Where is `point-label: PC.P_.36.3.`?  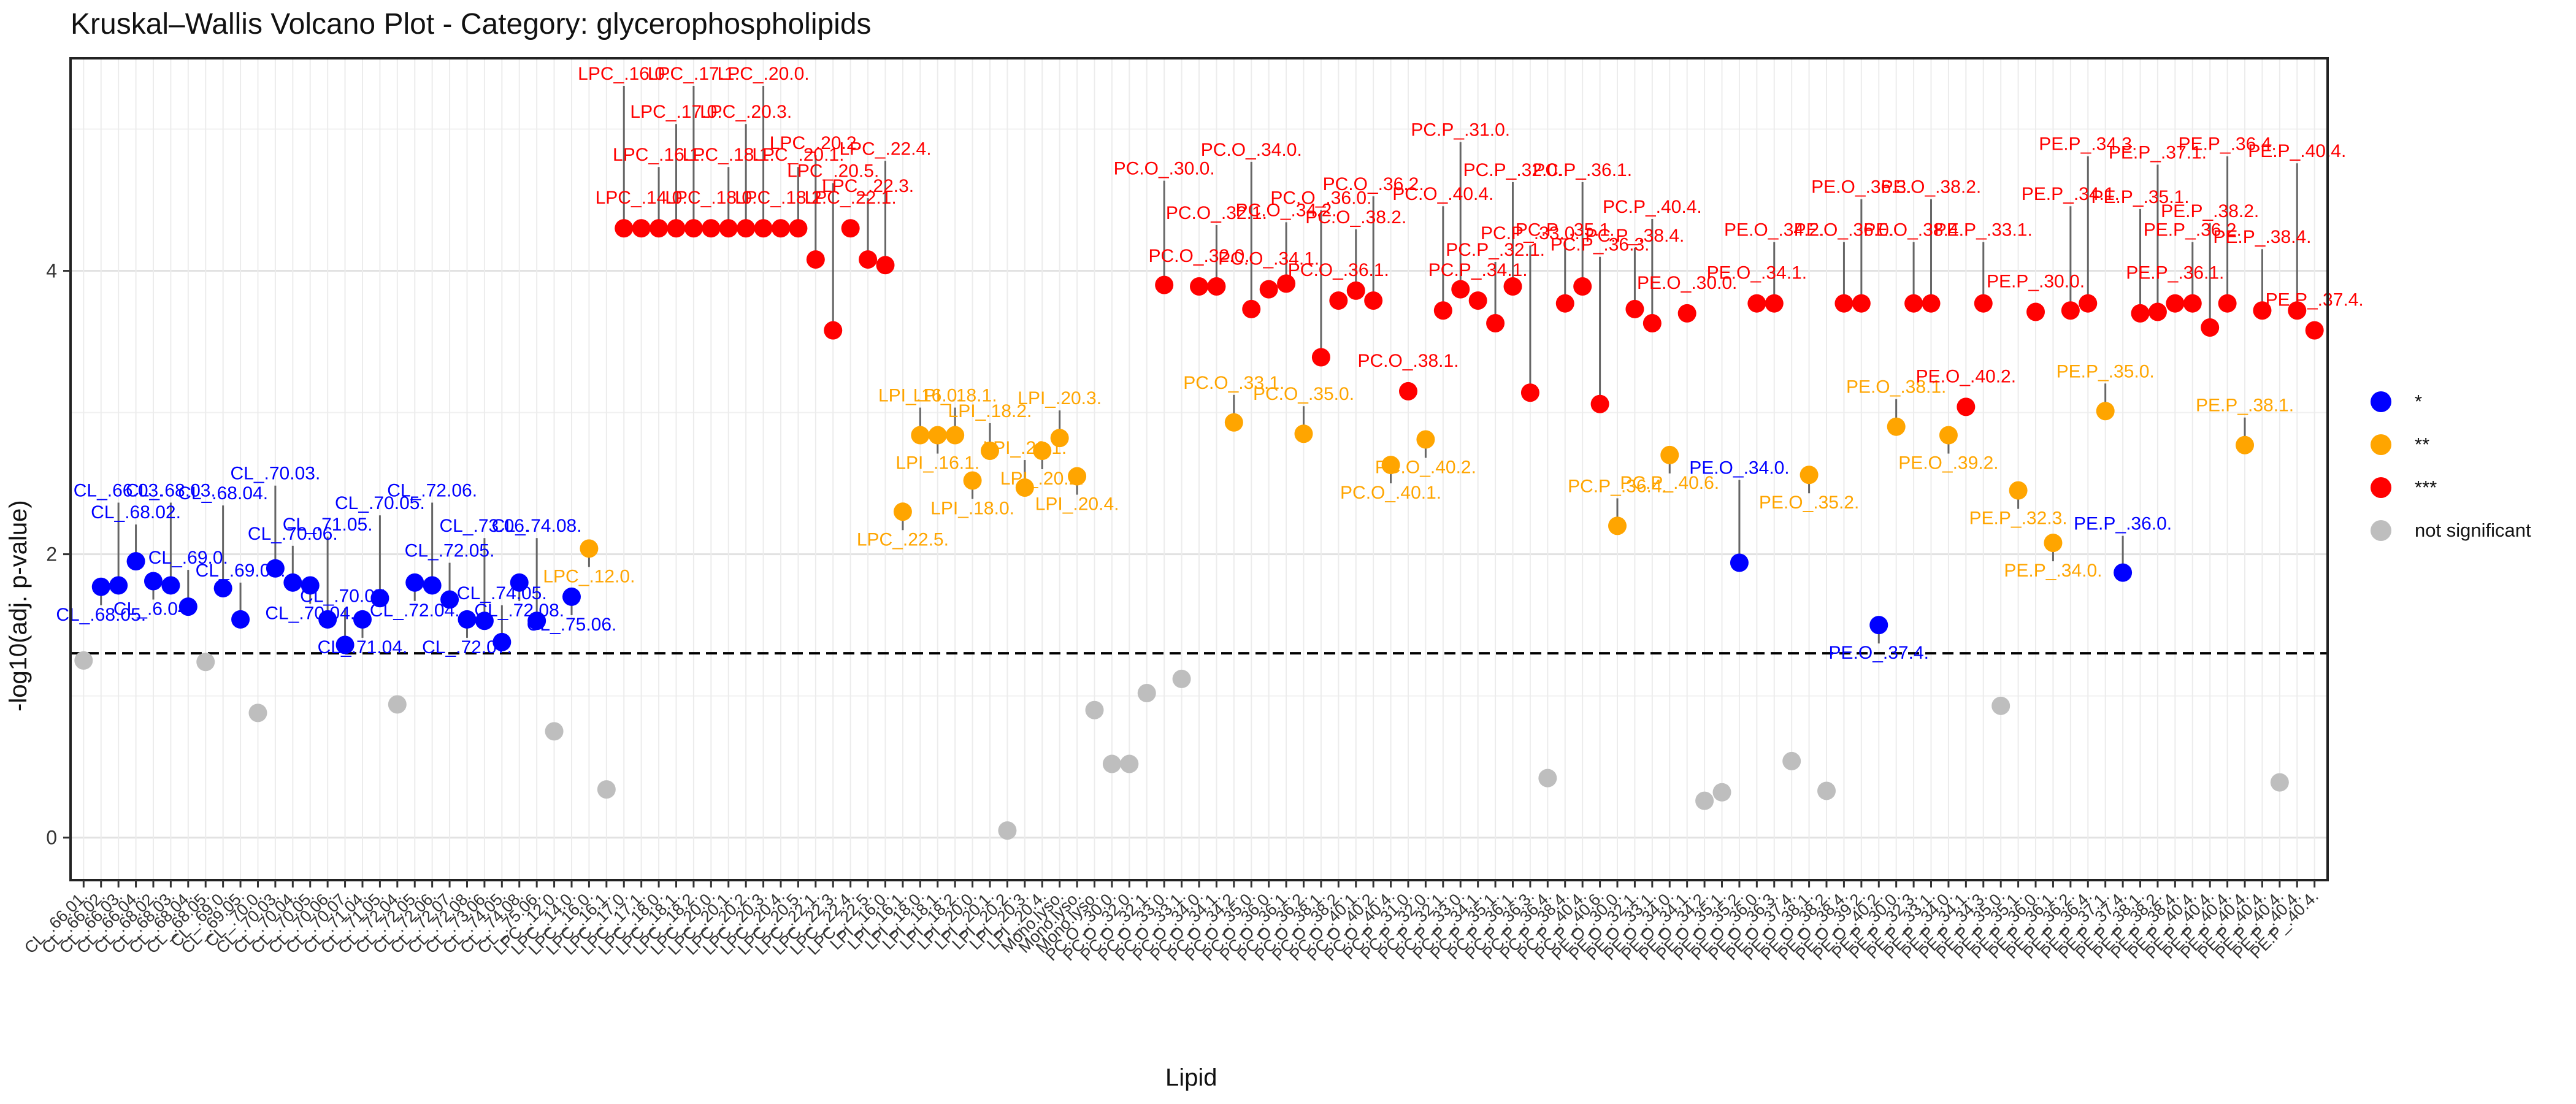
point-label: PC.P_.36.3. is located at coordinates (1600, 245).